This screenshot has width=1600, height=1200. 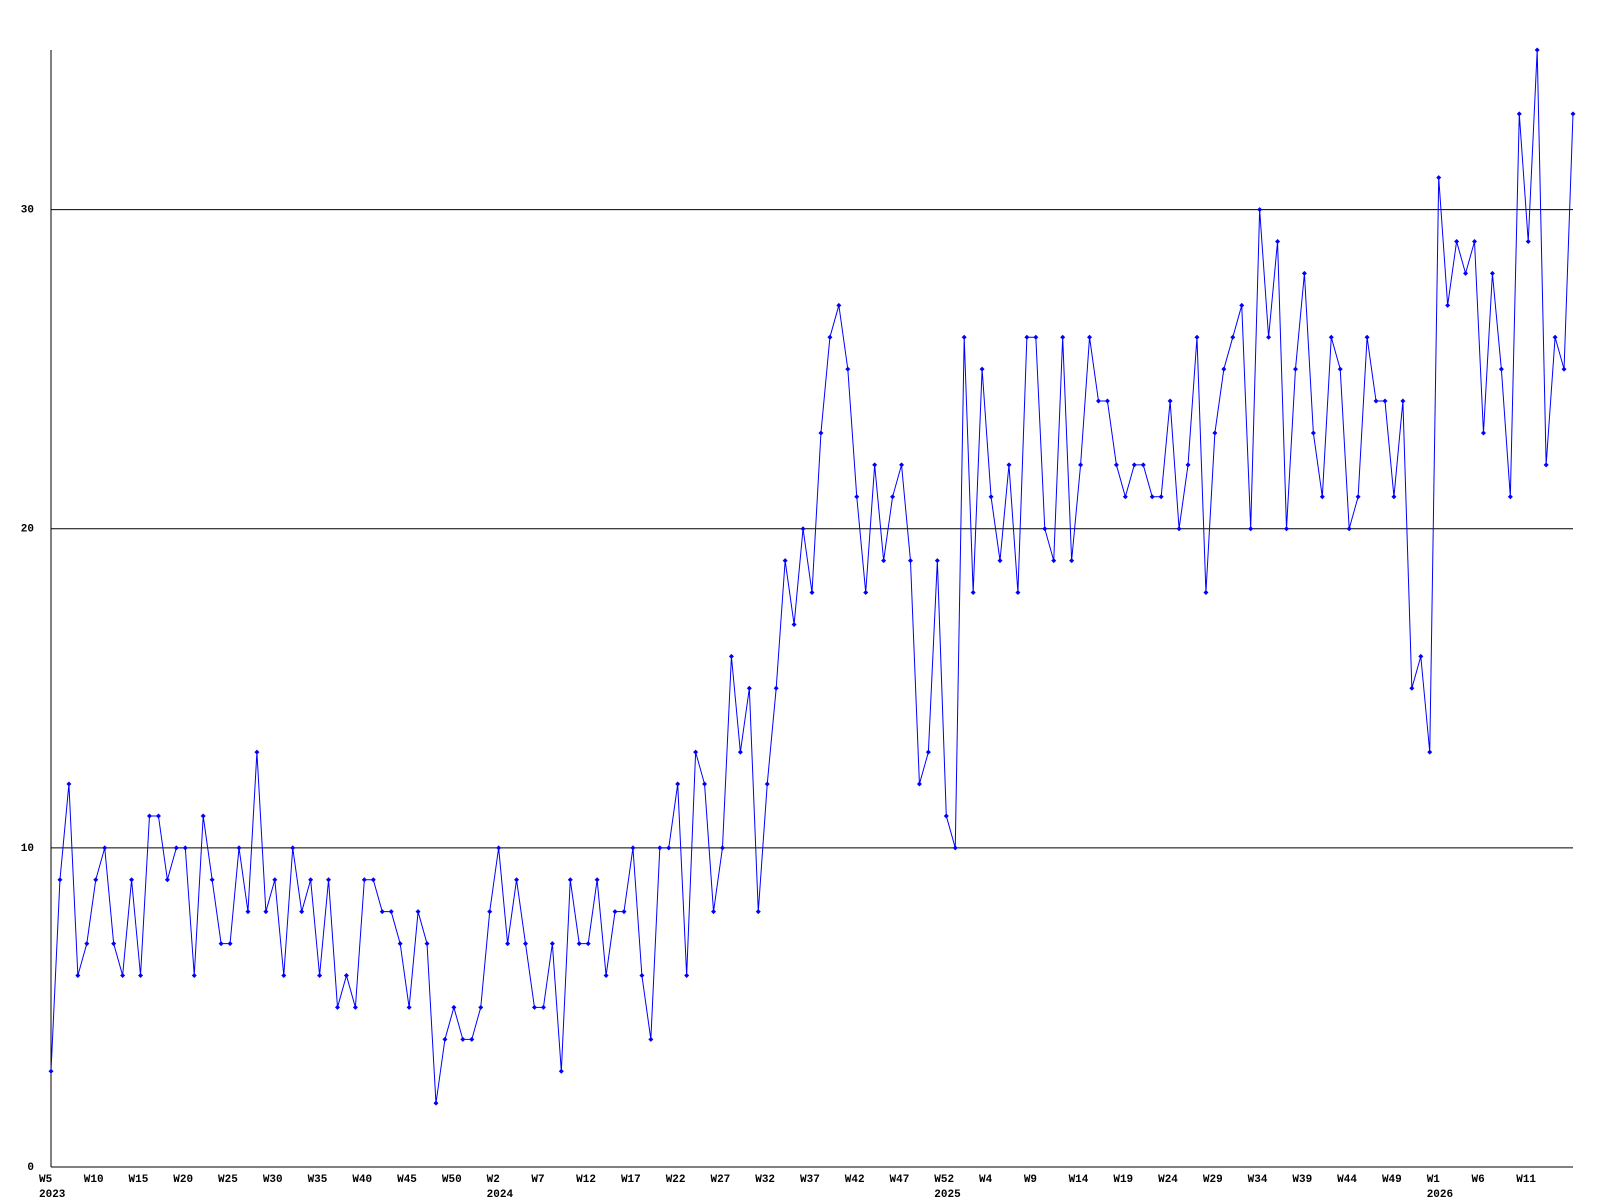 I want to click on x-tick-label: W14, so click(x=1079, y=1180).